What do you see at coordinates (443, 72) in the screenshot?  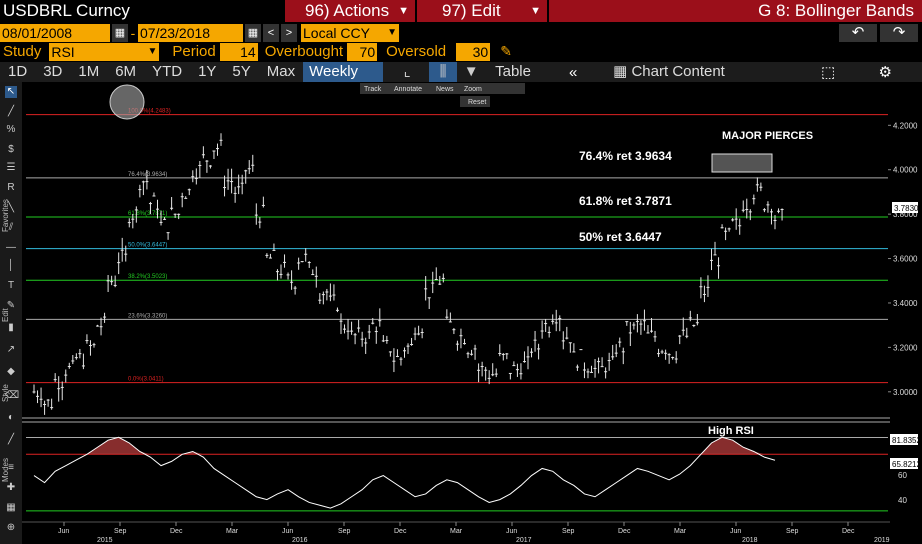 I see `bar-chart-icon: ⫼` at bounding box center [443, 72].